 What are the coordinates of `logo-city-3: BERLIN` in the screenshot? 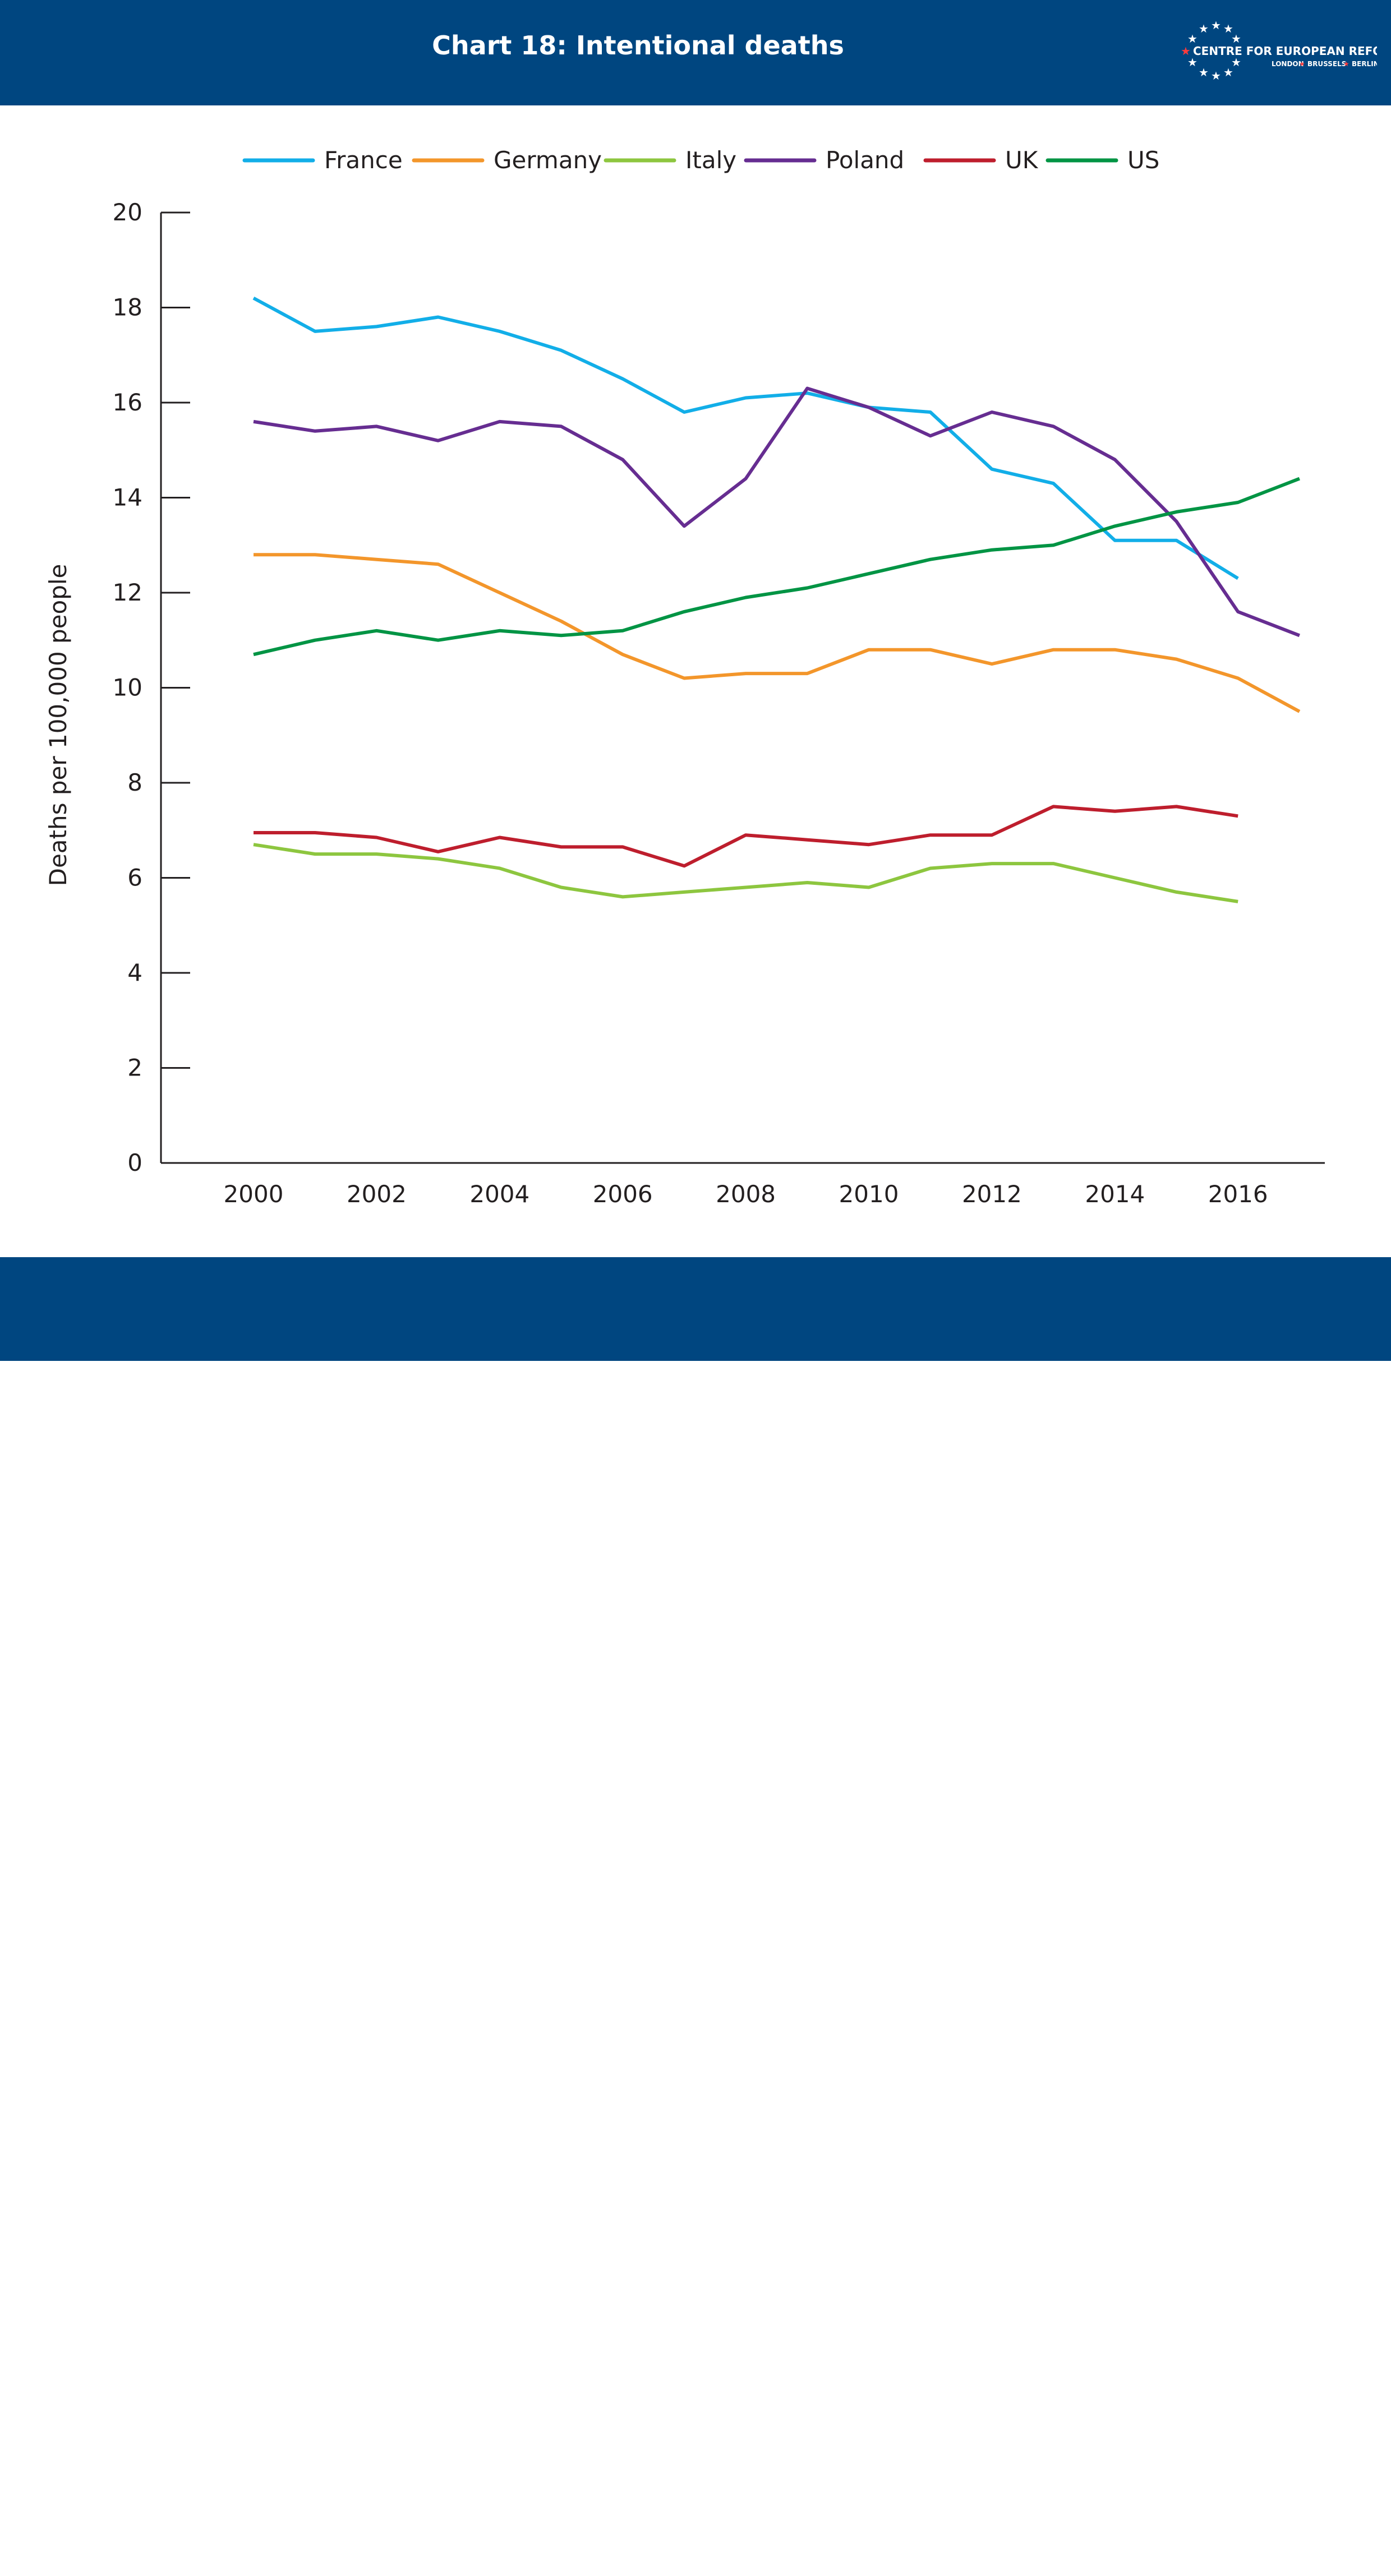 It's located at (1364, 64).